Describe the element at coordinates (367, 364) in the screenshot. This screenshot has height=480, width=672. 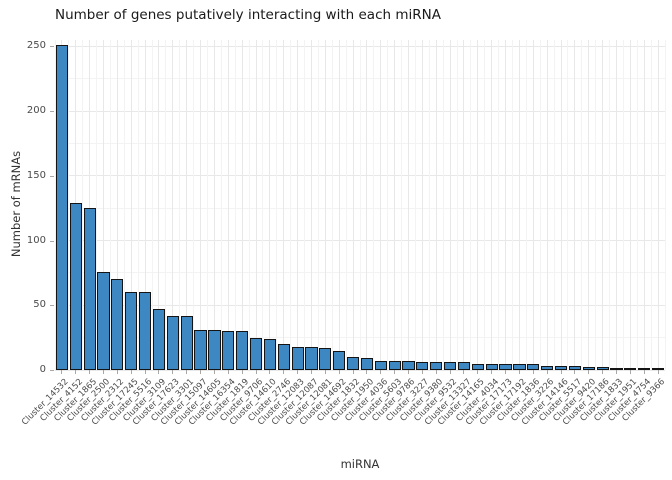
I see `bar-Cluster_1950` at that location.